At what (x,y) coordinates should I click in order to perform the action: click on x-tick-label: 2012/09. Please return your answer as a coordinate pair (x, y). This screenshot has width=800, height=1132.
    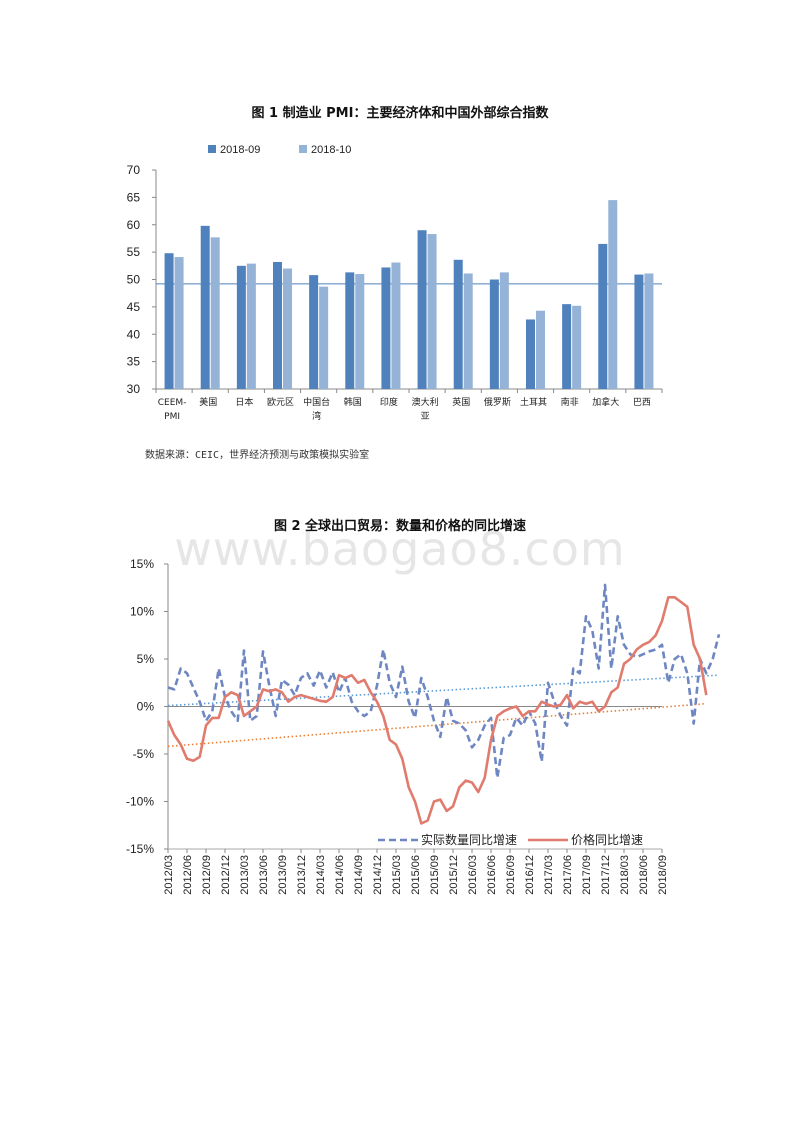
    Looking at the image, I should click on (207, 875).